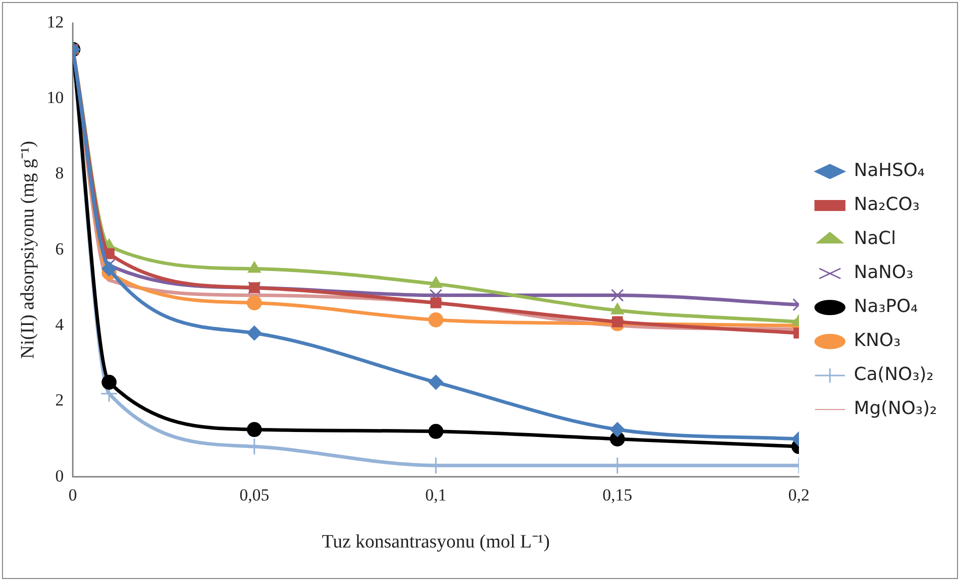 This screenshot has height=581, width=960. I want to click on legend-label: Na₂CO₃, so click(887, 205).